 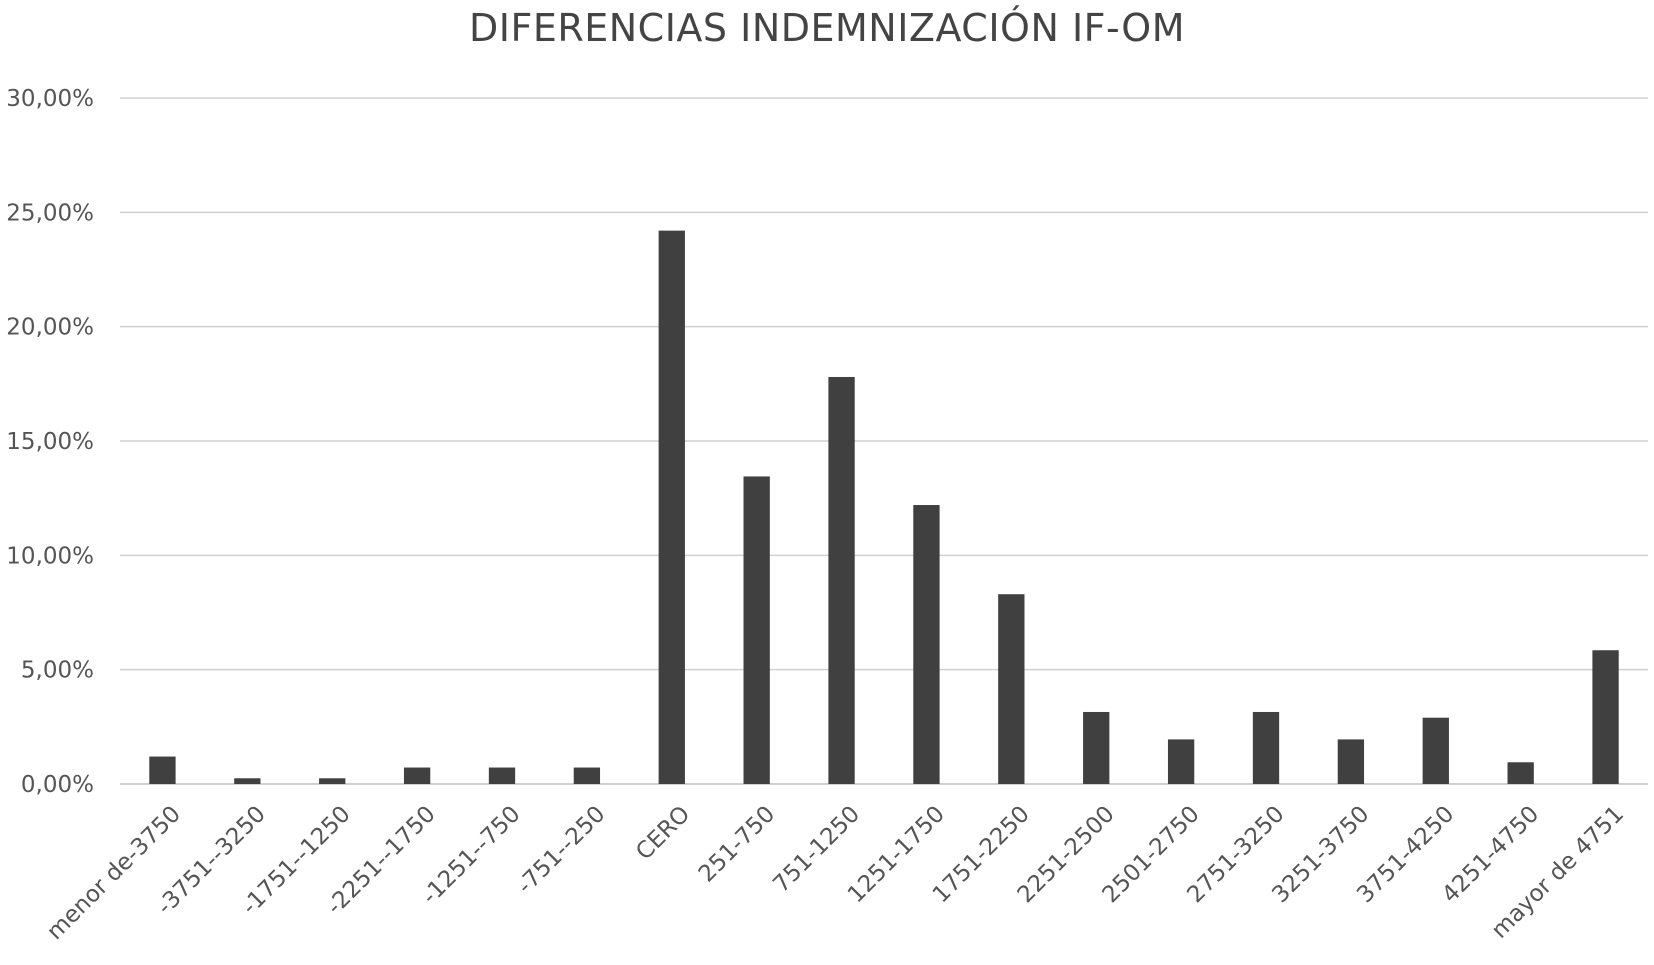 What do you see at coordinates (663, 833) in the screenshot?
I see `x-tick-label: CERO` at bounding box center [663, 833].